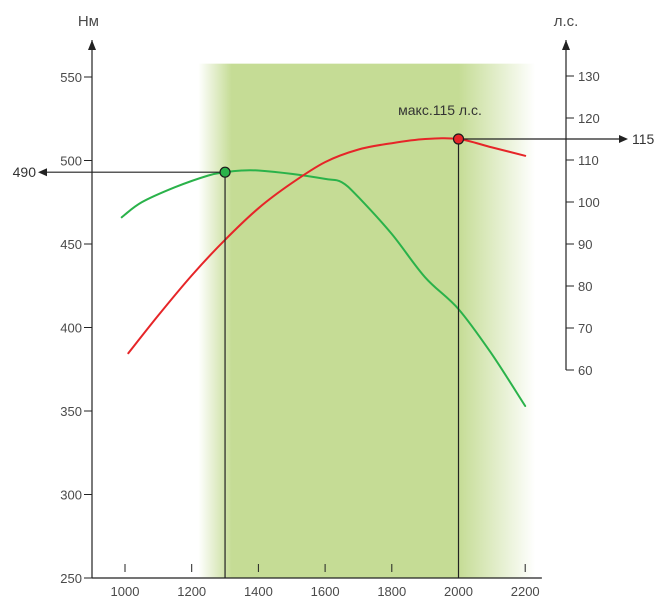 The image size is (659, 601). What do you see at coordinates (258, 591) in the screenshot?
I see `x-tick-label: 1400` at bounding box center [258, 591].